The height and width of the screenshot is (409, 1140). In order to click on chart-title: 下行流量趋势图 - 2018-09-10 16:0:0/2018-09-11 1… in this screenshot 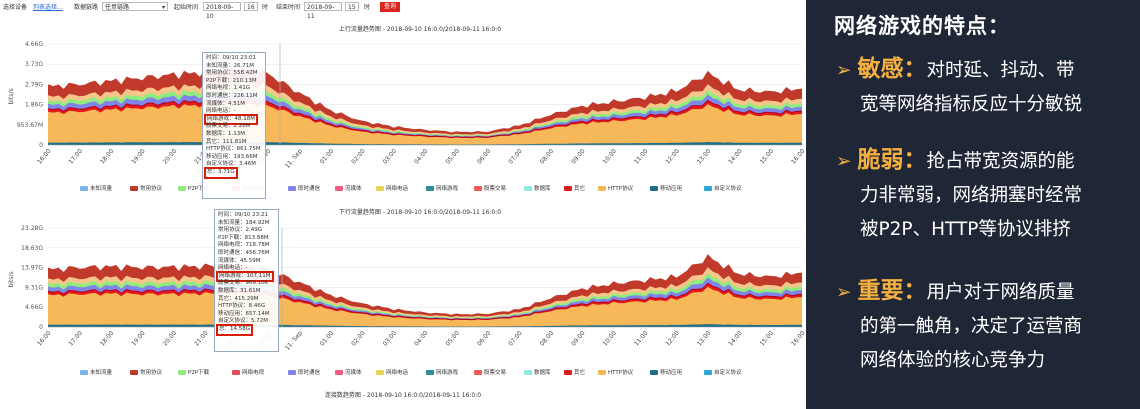, I will do `click(420, 212)`.